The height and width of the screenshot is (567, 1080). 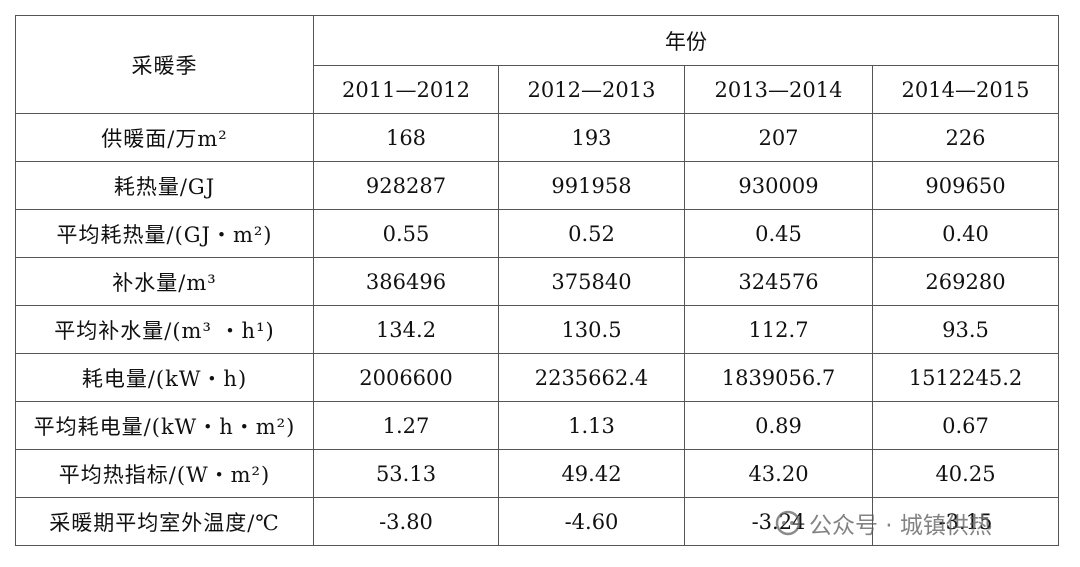 I want to click on cell: 40.25, so click(x=965, y=473).